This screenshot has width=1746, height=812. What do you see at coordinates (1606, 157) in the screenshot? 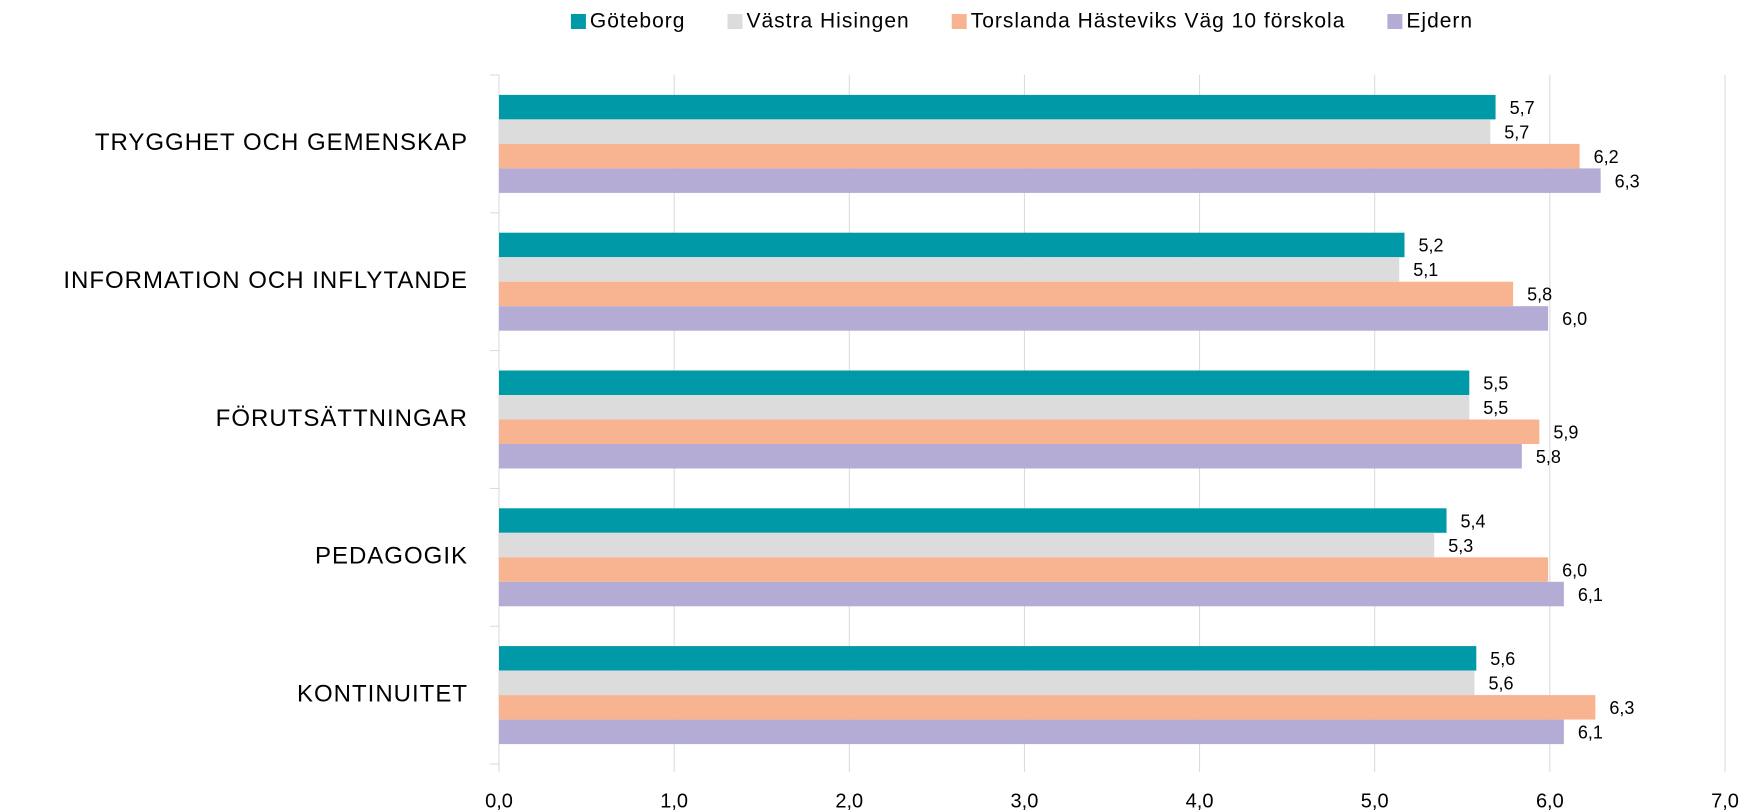
I see `value-label: 6,2` at bounding box center [1606, 157].